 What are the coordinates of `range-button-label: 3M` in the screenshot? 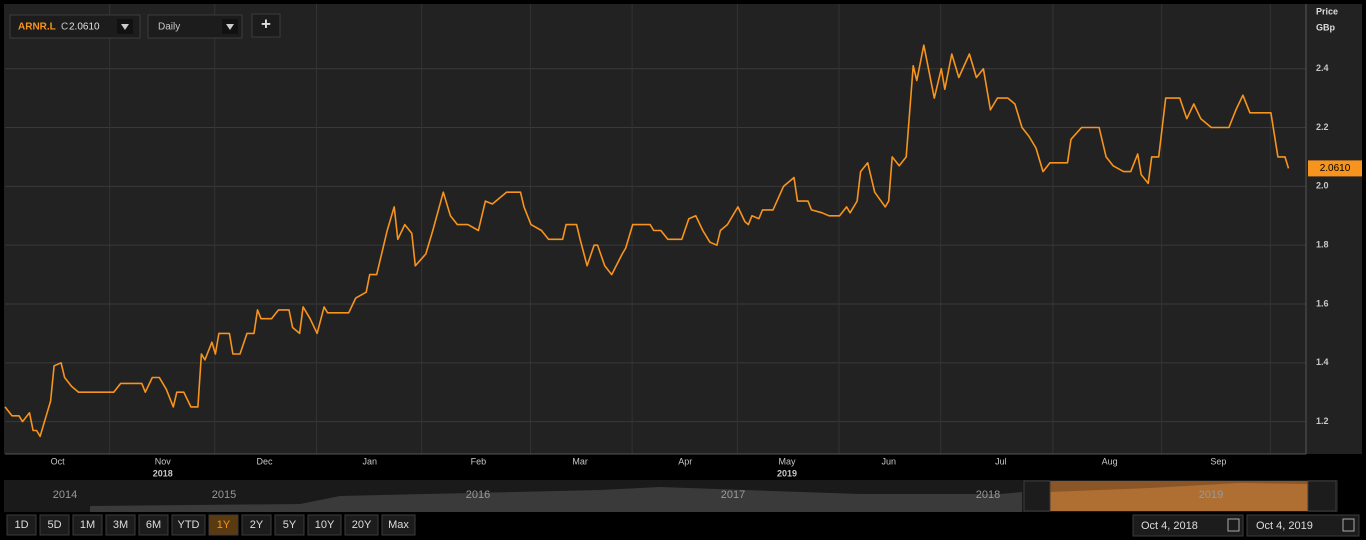 It's located at (120, 525).